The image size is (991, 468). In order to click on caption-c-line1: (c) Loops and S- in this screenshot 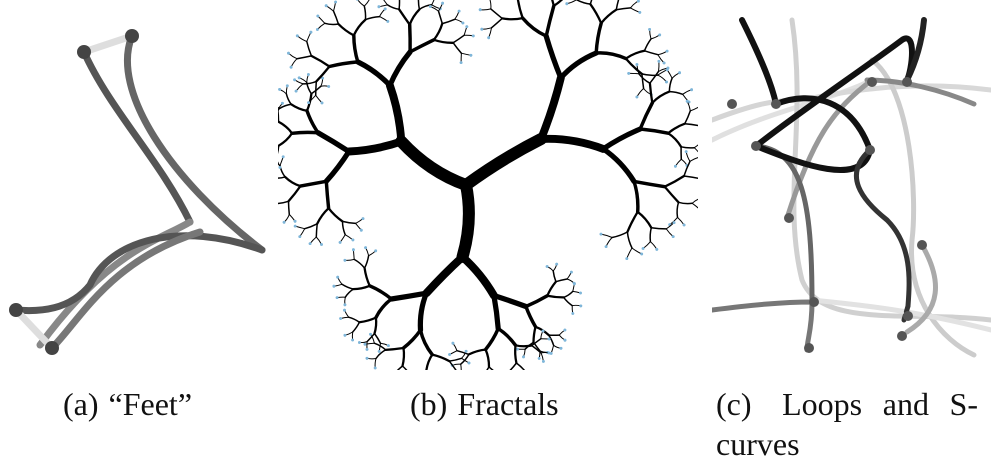, I will do `click(847, 404)`.